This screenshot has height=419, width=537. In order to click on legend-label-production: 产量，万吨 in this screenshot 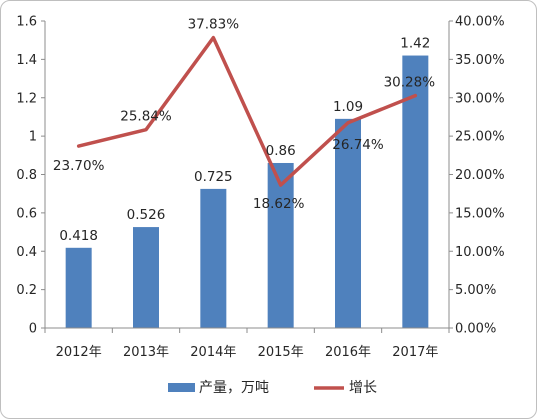, I will do `click(234, 388)`.